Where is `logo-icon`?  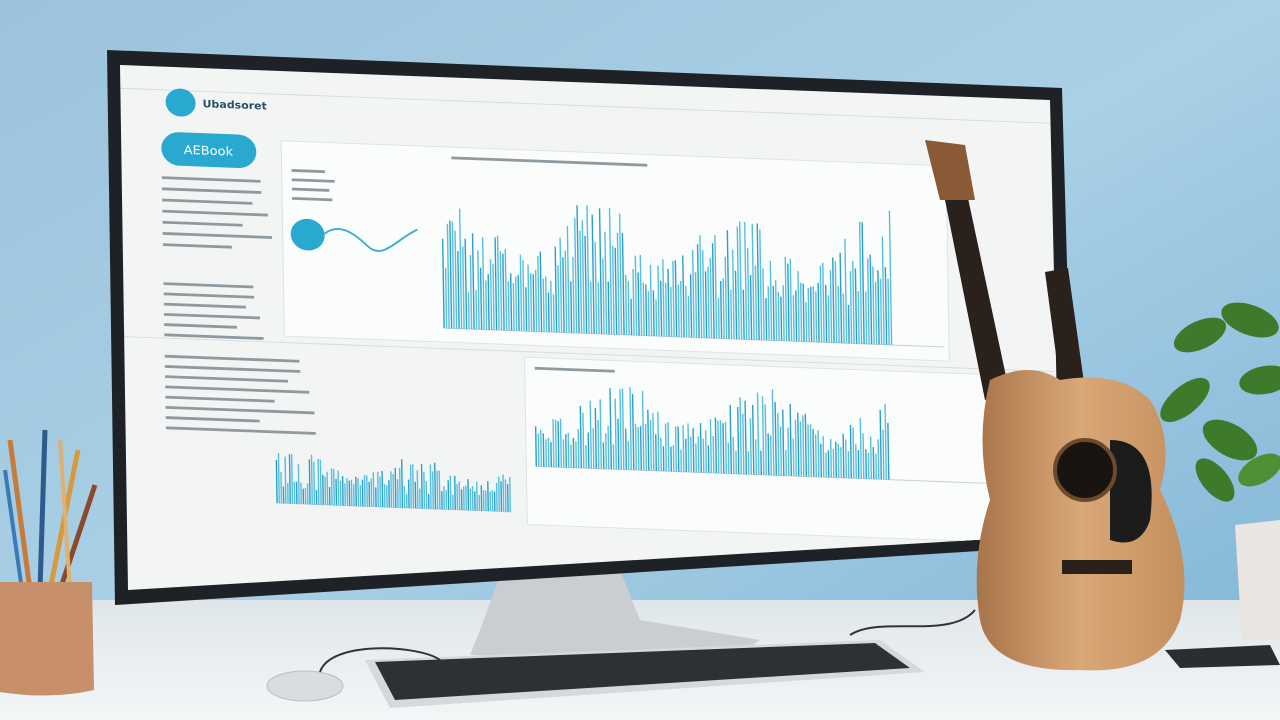 logo-icon is located at coordinates (180, 102).